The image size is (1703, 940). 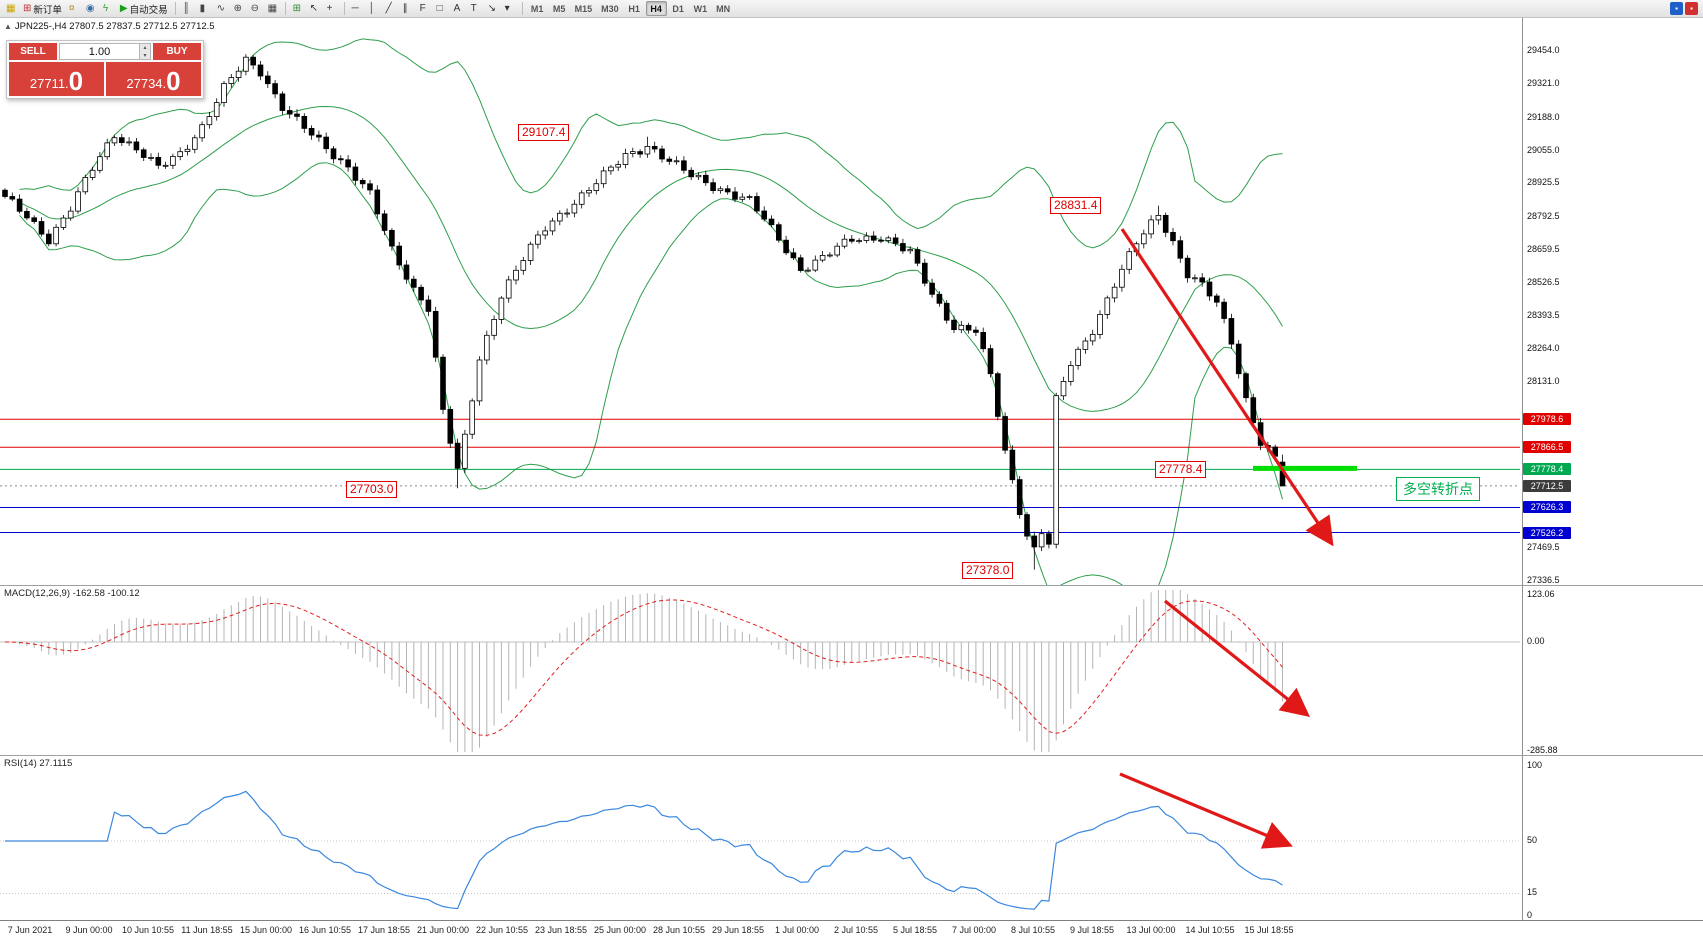 I want to click on new-order-button: ⊞ 新订单, so click(x=42, y=8).